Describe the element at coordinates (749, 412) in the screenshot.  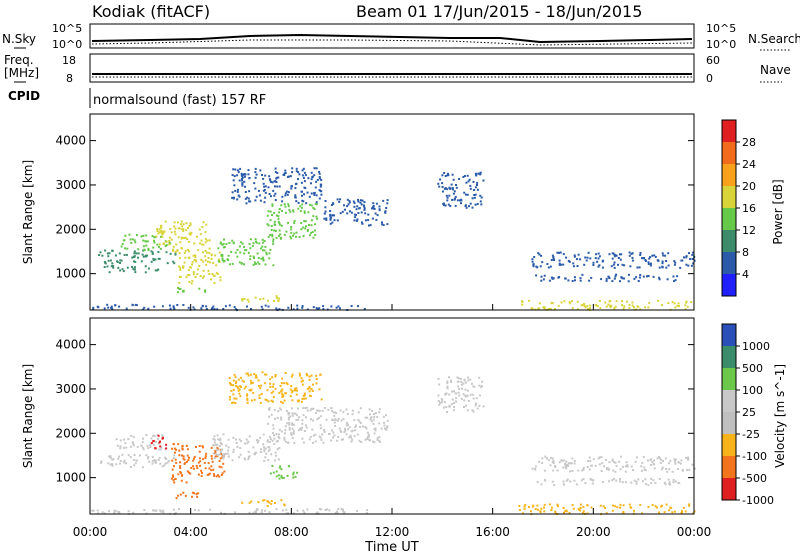
I see `colorbar-tick-label: 25` at that location.